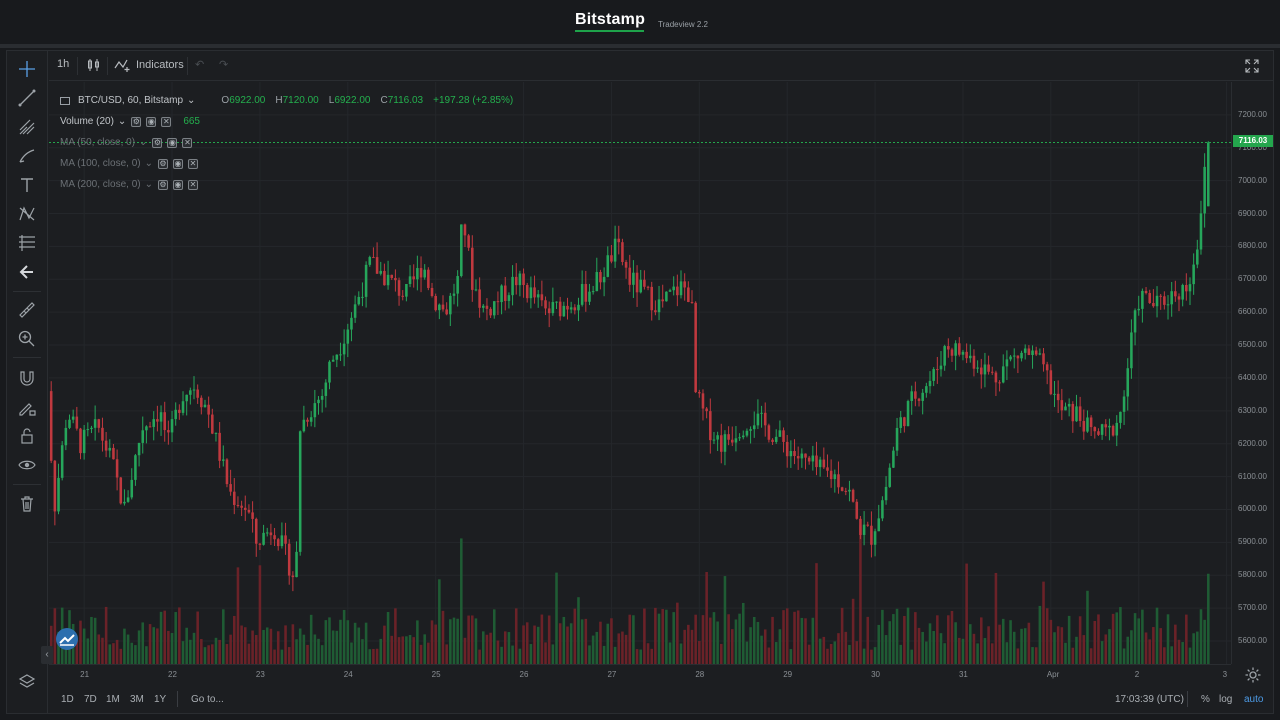 The width and height of the screenshot is (1280, 720). What do you see at coordinates (27, 156) in the screenshot?
I see `brush-icon` at bounding box center [27, 156].